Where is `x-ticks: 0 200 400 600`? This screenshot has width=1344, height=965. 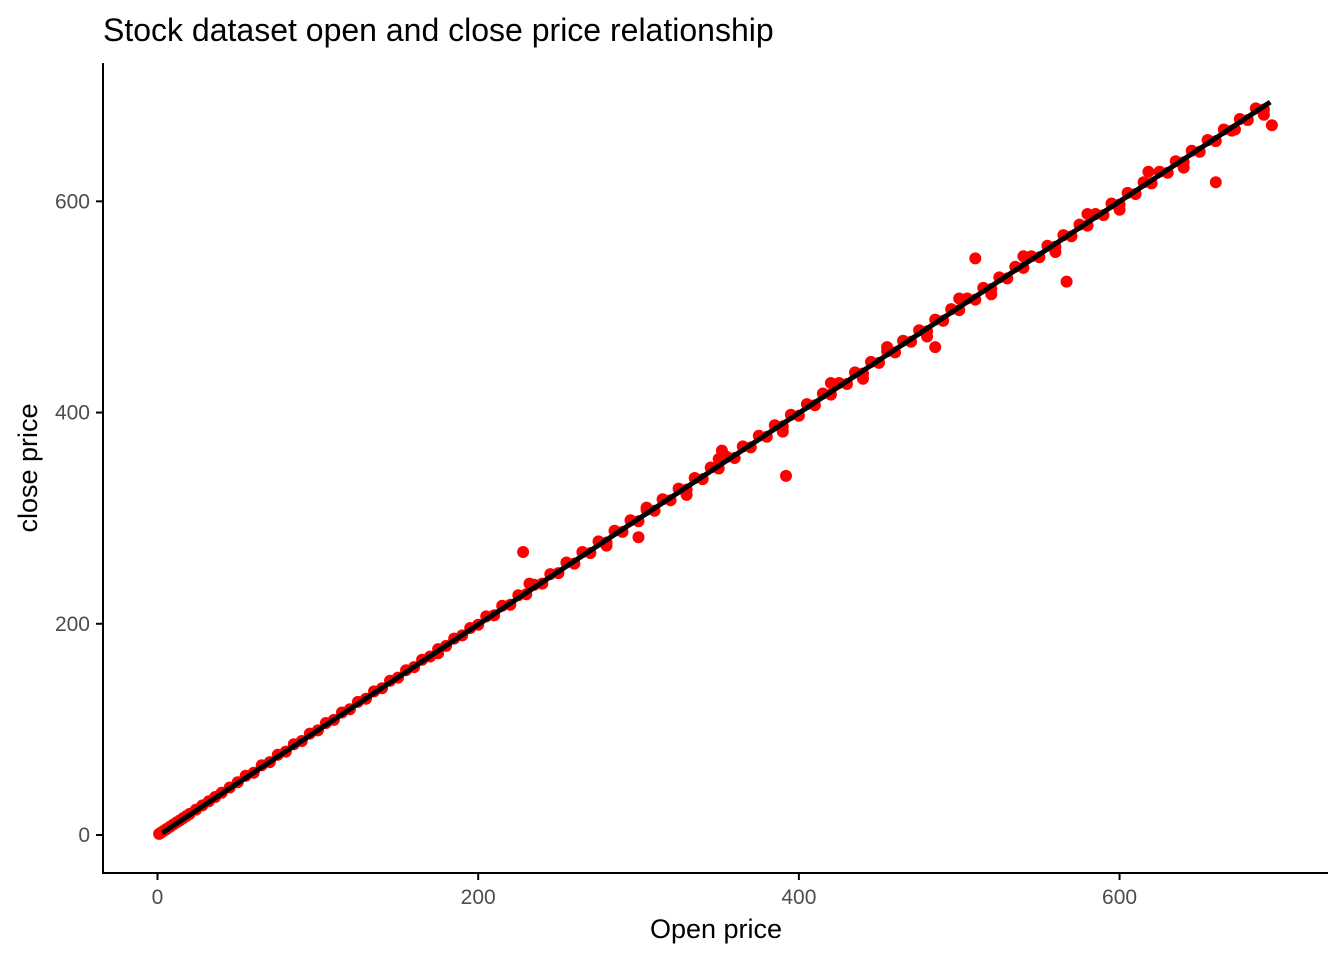
x-ticks: 0 200 400 600 is located at coordinates (644, 891).